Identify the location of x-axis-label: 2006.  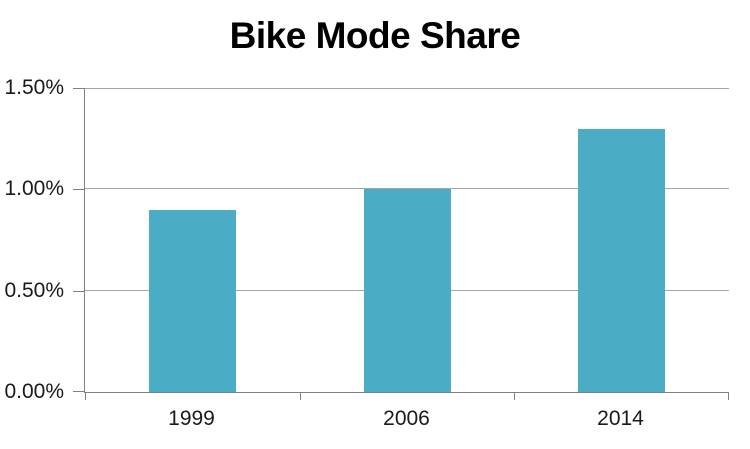
(406, 418).